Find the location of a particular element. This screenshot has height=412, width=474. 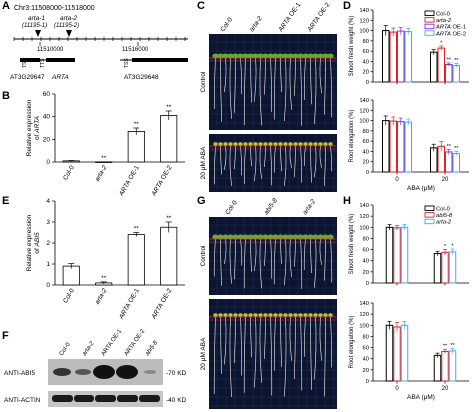

gene2-exon is located at coordinates (160, 60).